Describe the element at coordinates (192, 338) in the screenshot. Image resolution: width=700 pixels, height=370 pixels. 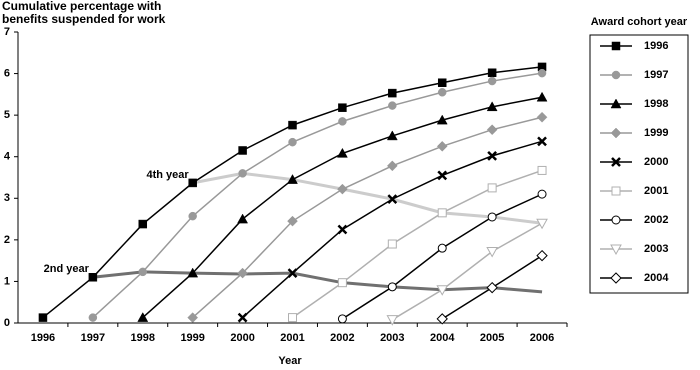
I see `x-tick-label: 1999` at that location.